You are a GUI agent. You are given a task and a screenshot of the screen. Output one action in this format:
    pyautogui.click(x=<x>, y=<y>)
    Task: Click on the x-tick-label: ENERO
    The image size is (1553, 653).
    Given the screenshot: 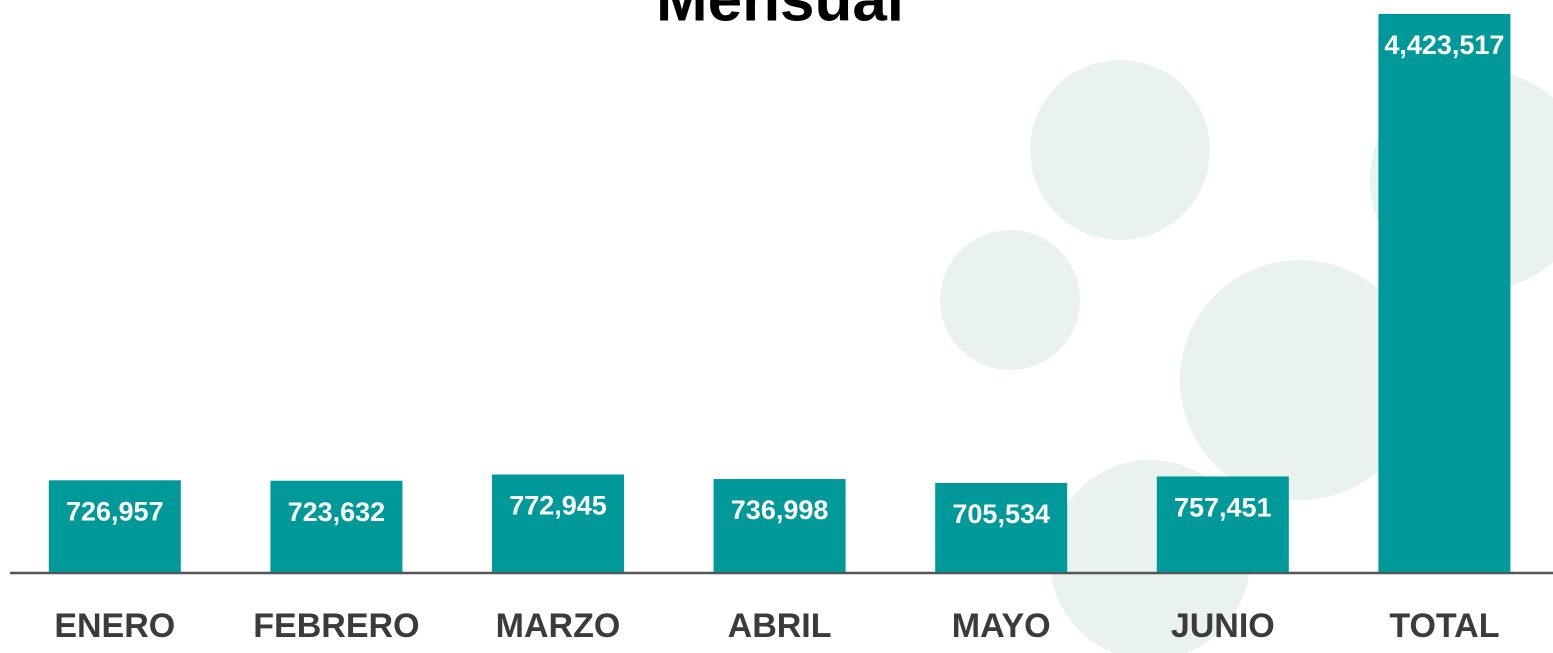 What is the action you would take?
    pyautogui.click(x=114, y=626)
    